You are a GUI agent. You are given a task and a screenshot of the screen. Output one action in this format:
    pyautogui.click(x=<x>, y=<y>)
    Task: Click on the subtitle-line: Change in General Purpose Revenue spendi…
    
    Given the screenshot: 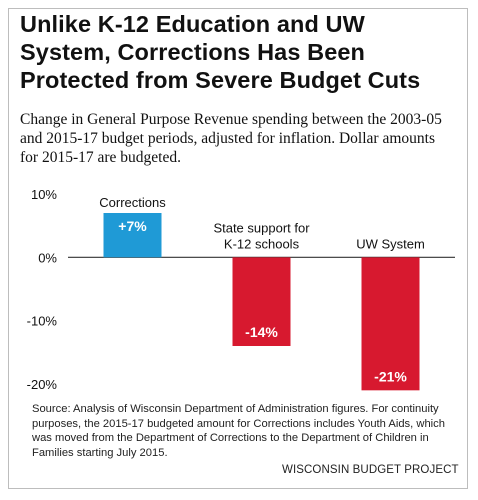 What is the action you would take?
    pyautogui.click(x=231, y=119)
    